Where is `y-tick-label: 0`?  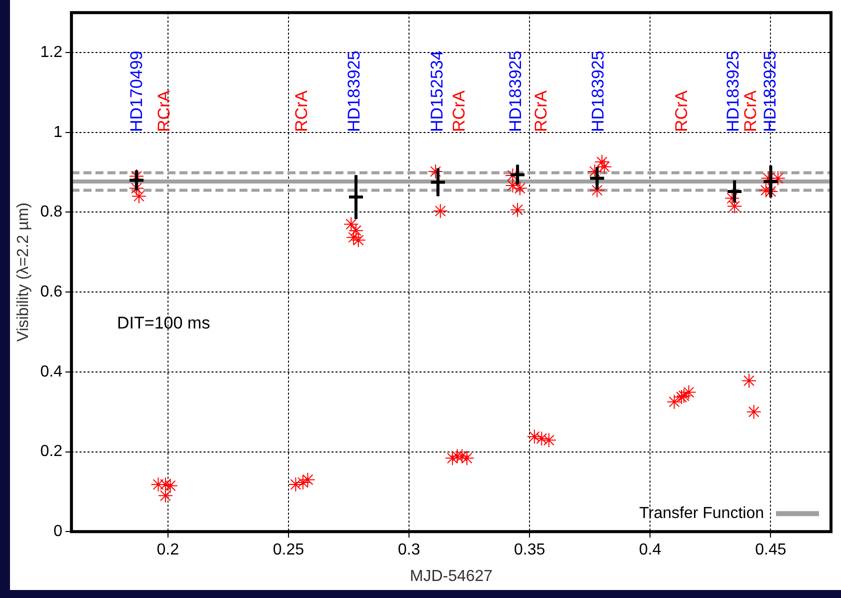
y-tick-label: 0 is located at coordinates (58, 531).